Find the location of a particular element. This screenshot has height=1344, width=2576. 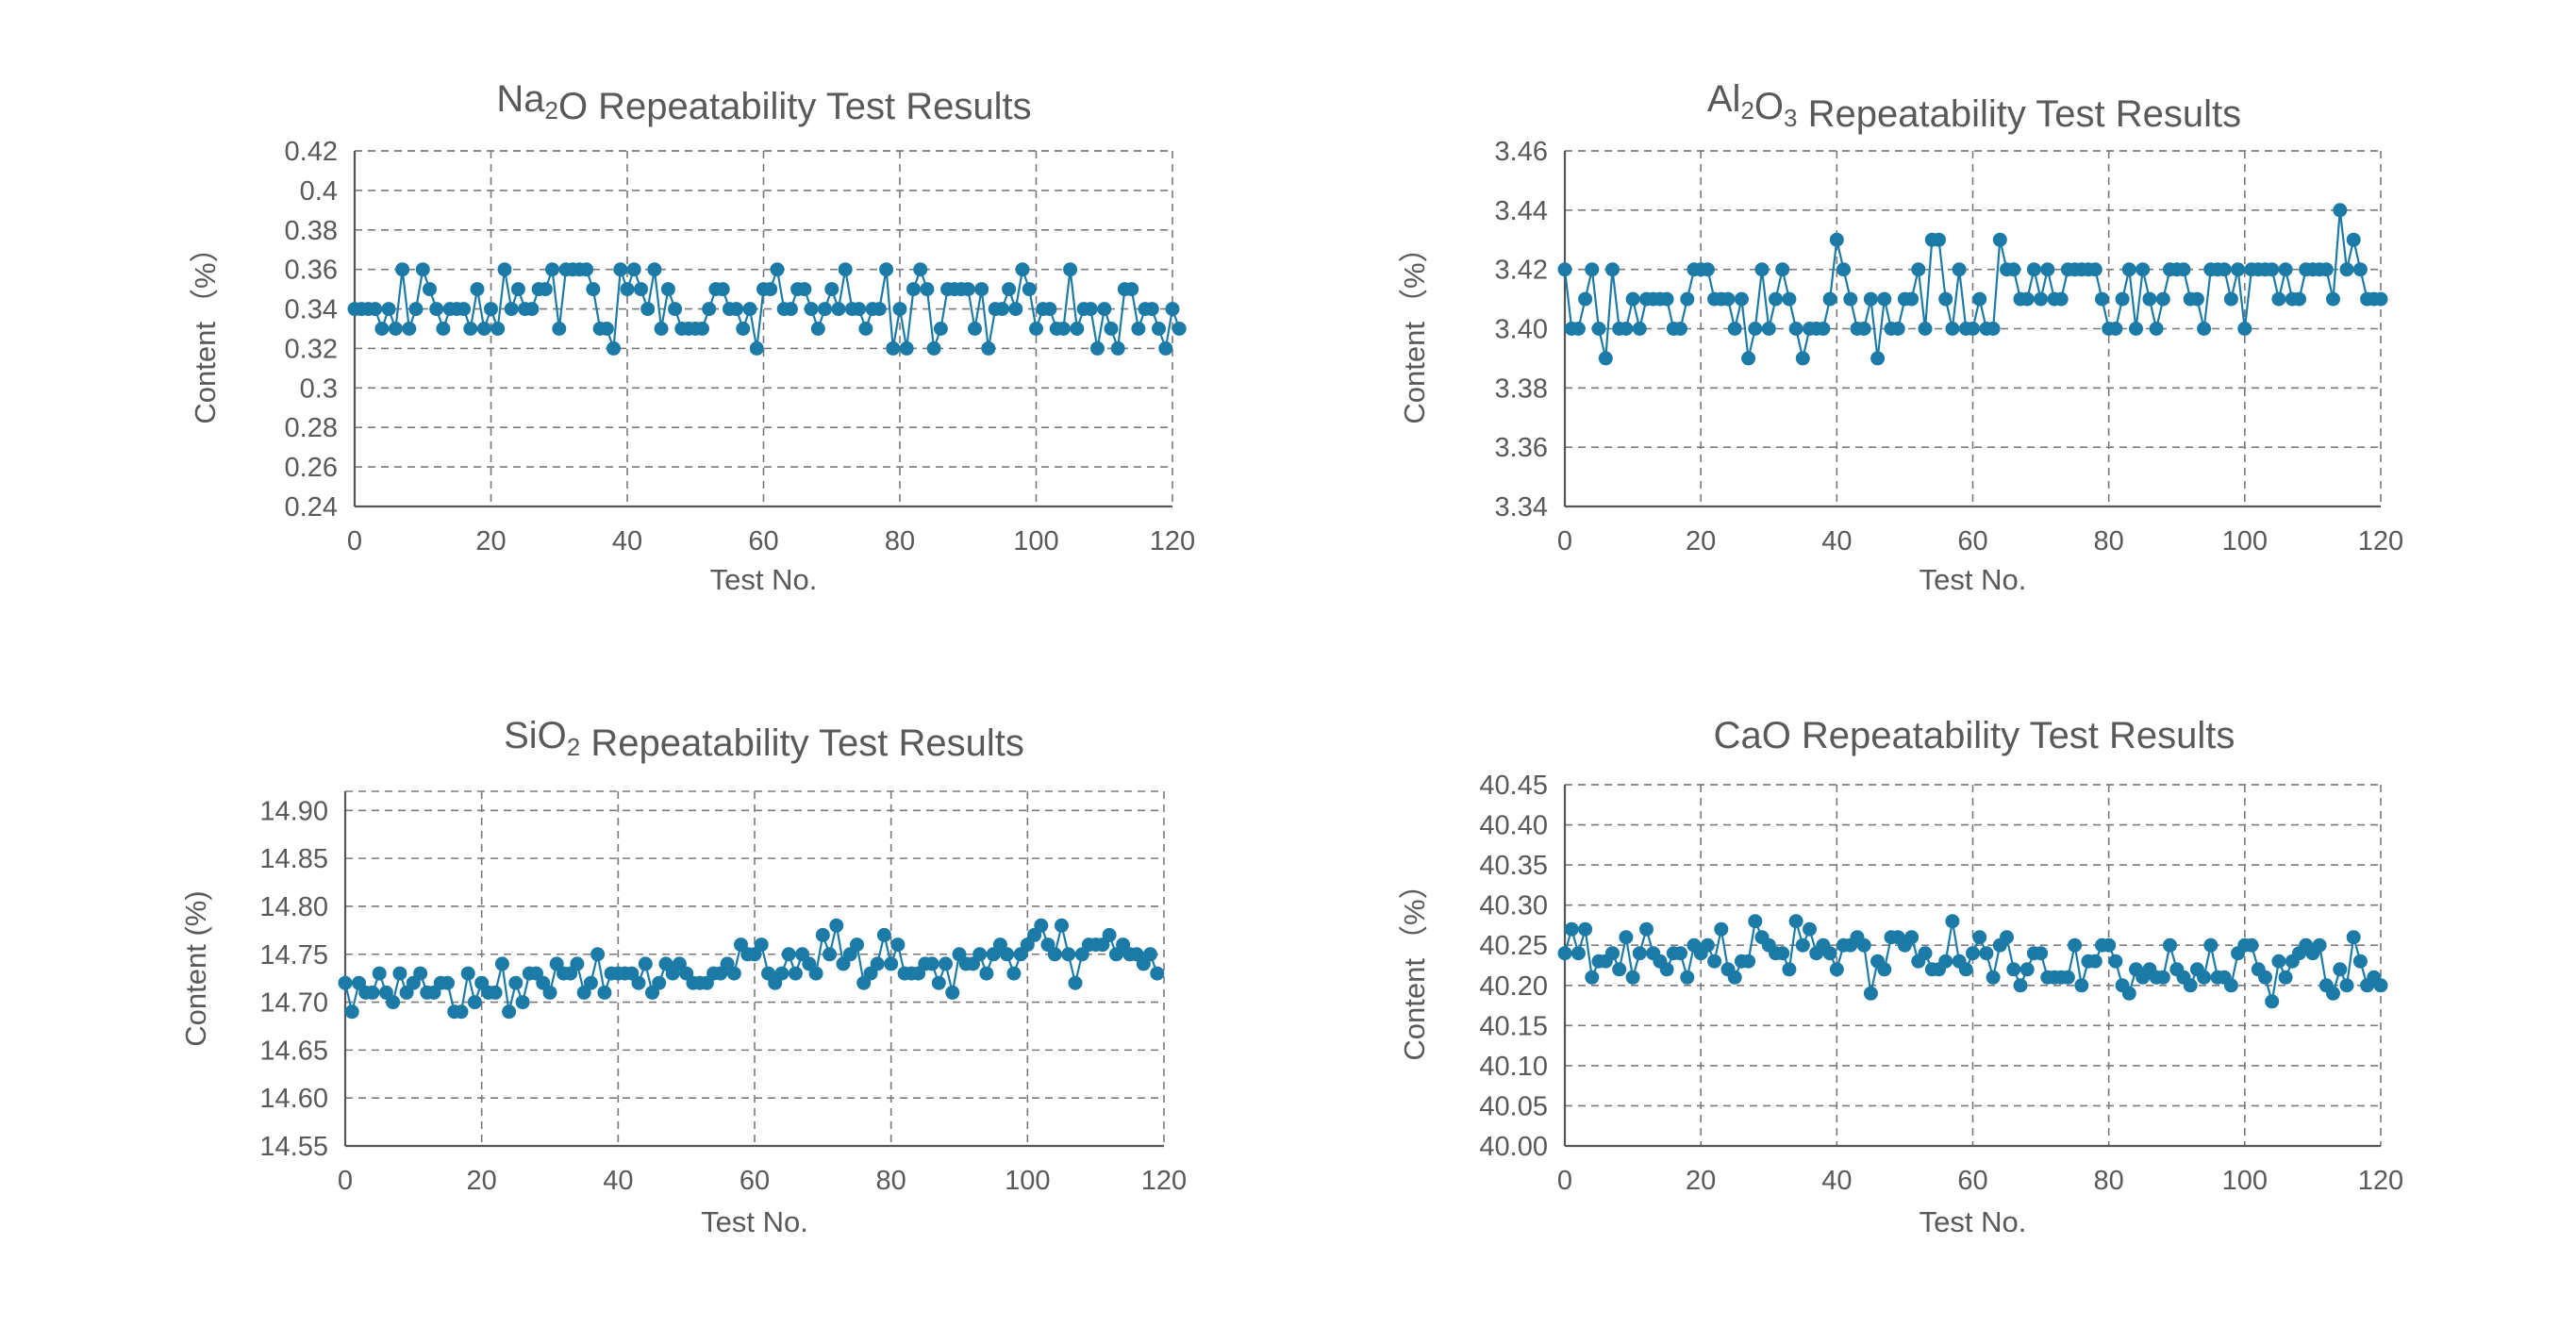

y-tick-label: 40.10 is located at coordinates (1513, 1067).